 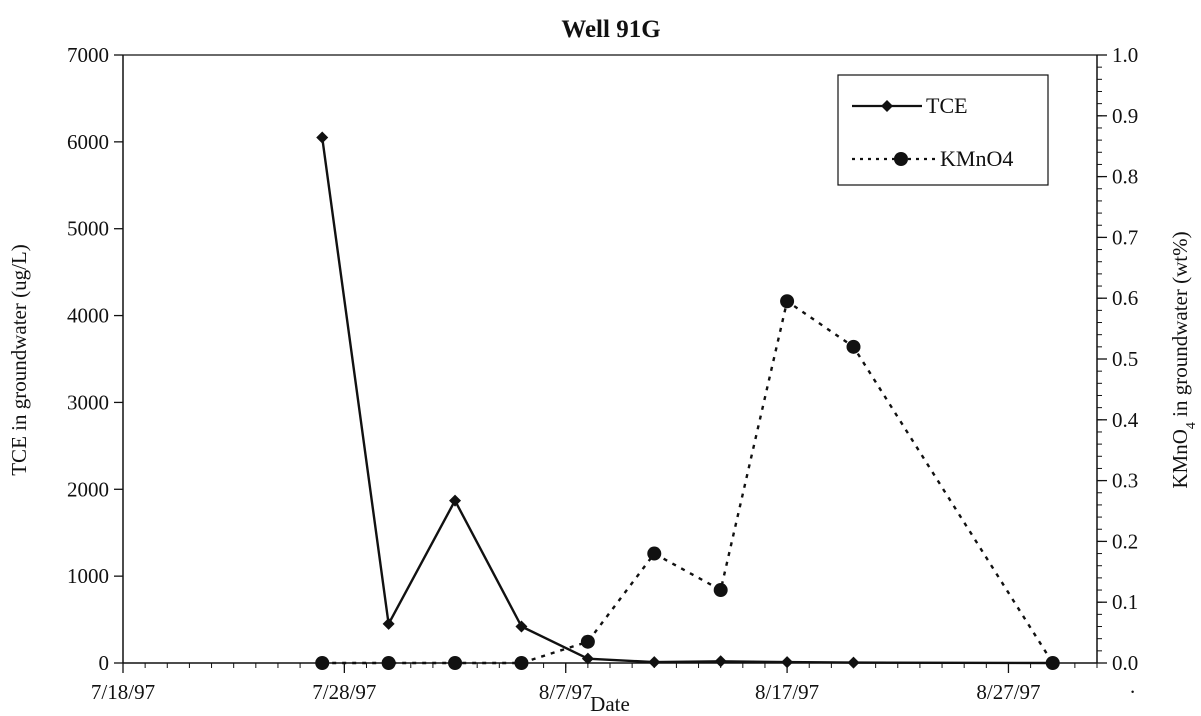 What do you see at coordinates (1125, 602) in the screenshot?
I see `y-right-tick-label: 0.1` at bounding box center [1125, 602].